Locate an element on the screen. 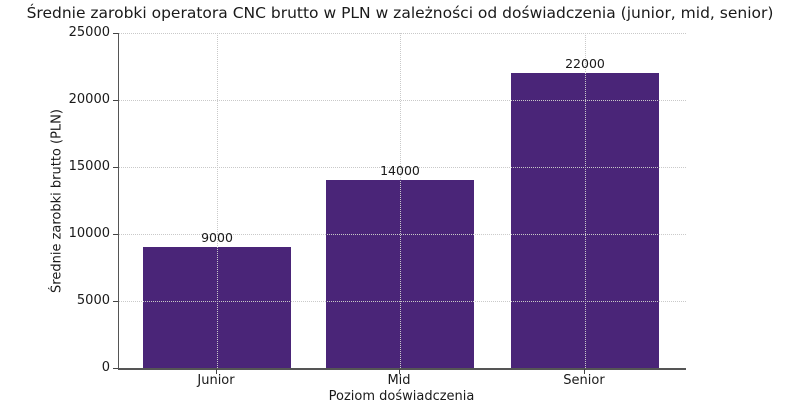  y-tick-label: 10000 is located at coordinates (89, 233).